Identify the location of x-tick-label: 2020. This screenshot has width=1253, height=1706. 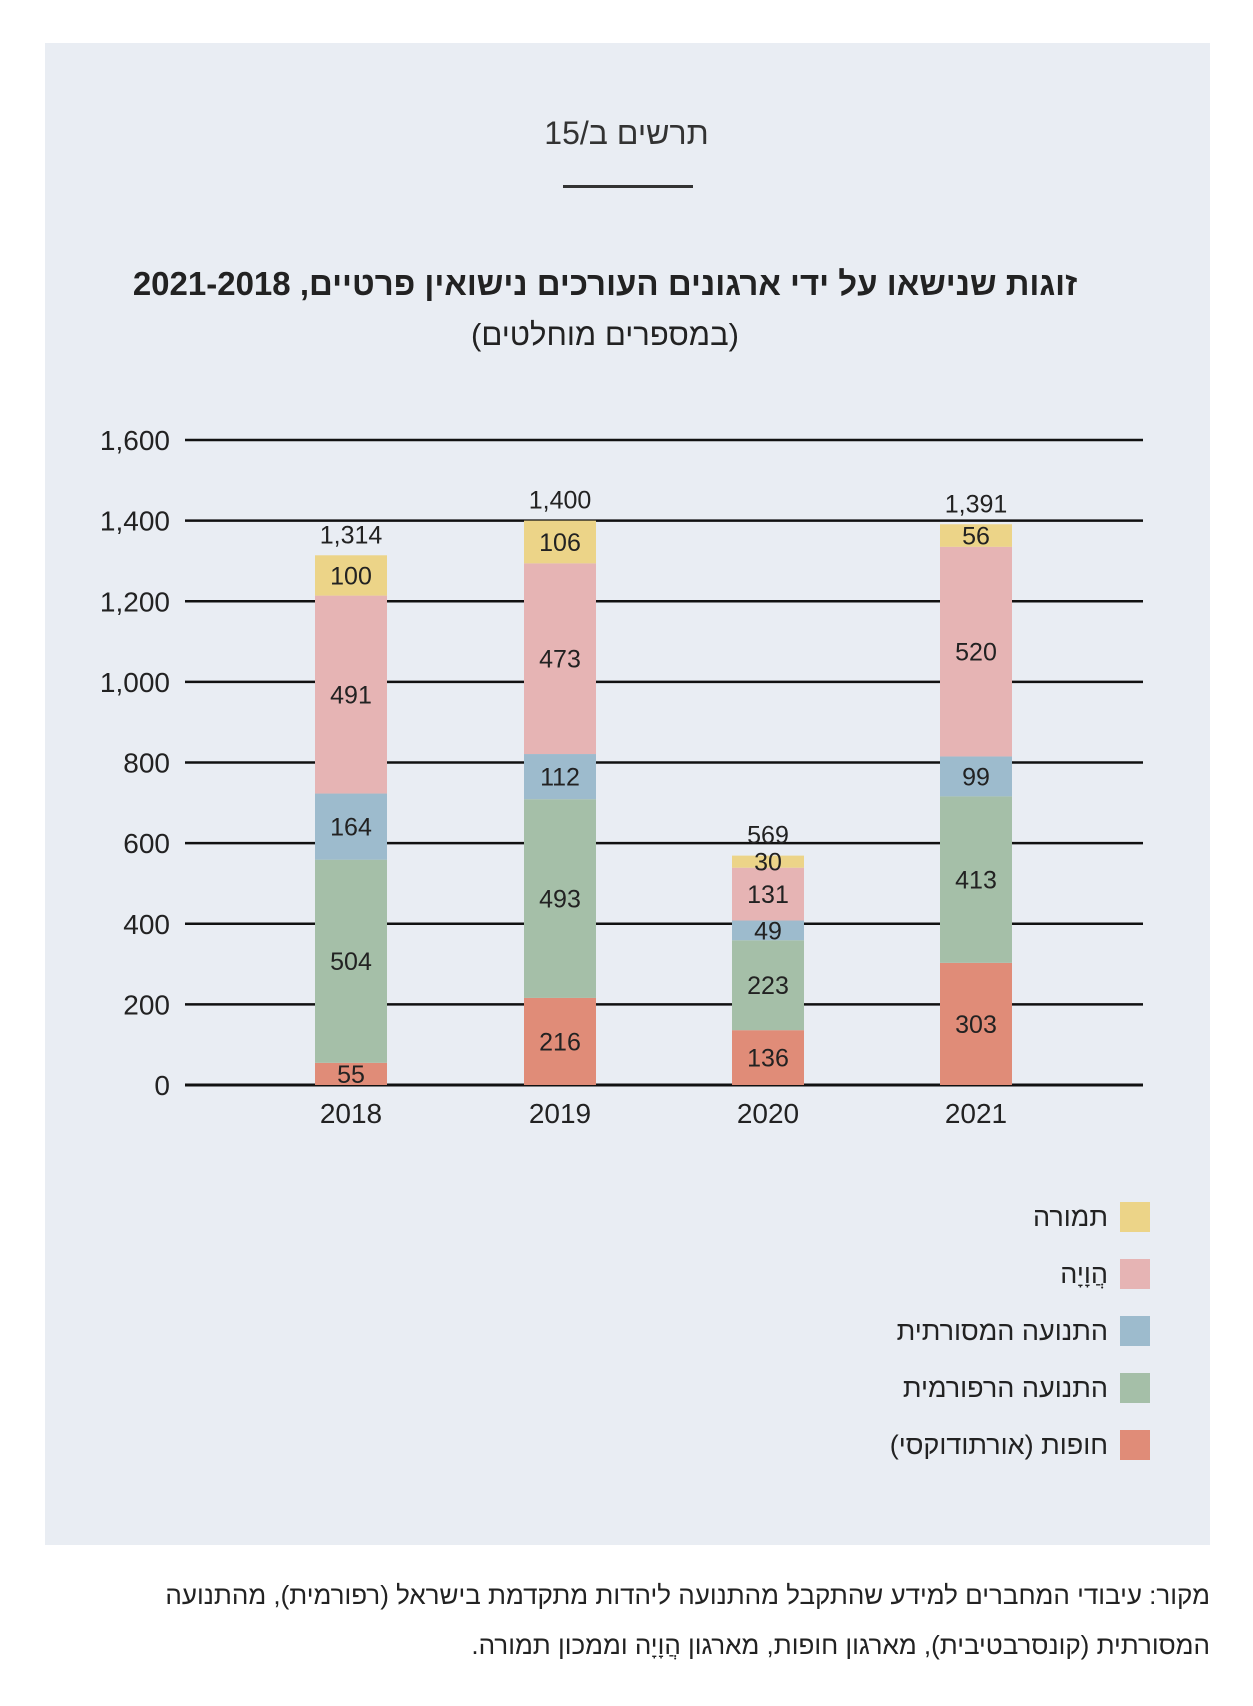
(768, 1113).